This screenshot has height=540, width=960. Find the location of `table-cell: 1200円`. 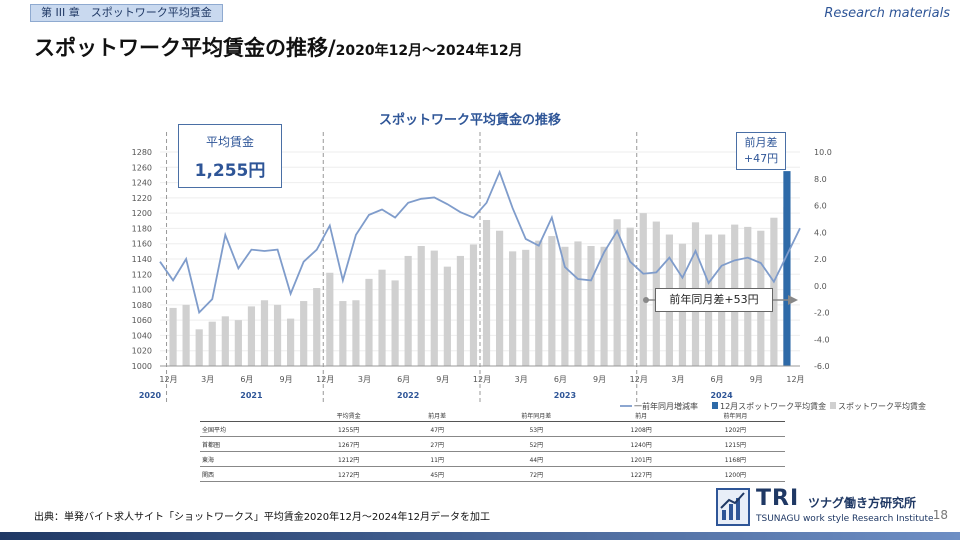

table-cell: 1200円 is located at coordinates (735, 474).